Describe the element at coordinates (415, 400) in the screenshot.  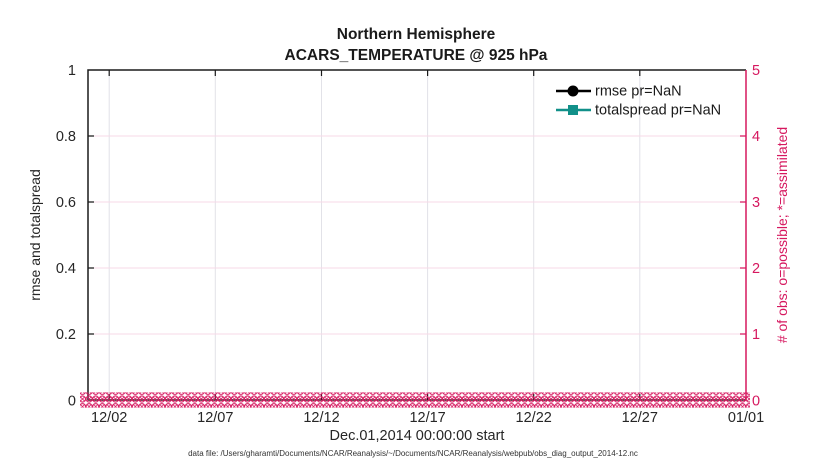
I see `obs-count-marker-band` at that location.